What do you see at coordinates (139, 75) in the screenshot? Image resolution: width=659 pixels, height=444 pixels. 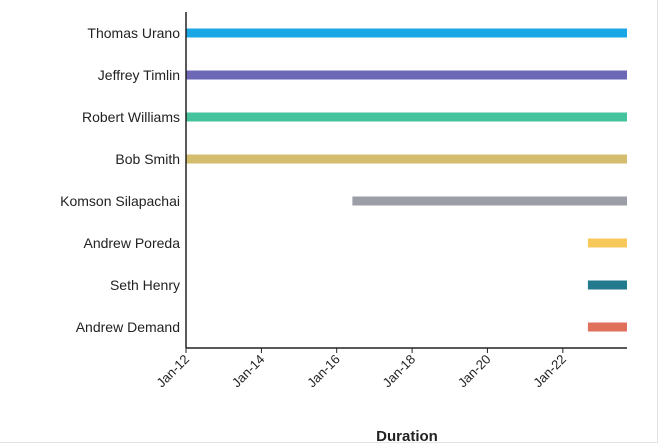 I see `category-label: Jeffrey Timlin` at bounding box center [139, 75].